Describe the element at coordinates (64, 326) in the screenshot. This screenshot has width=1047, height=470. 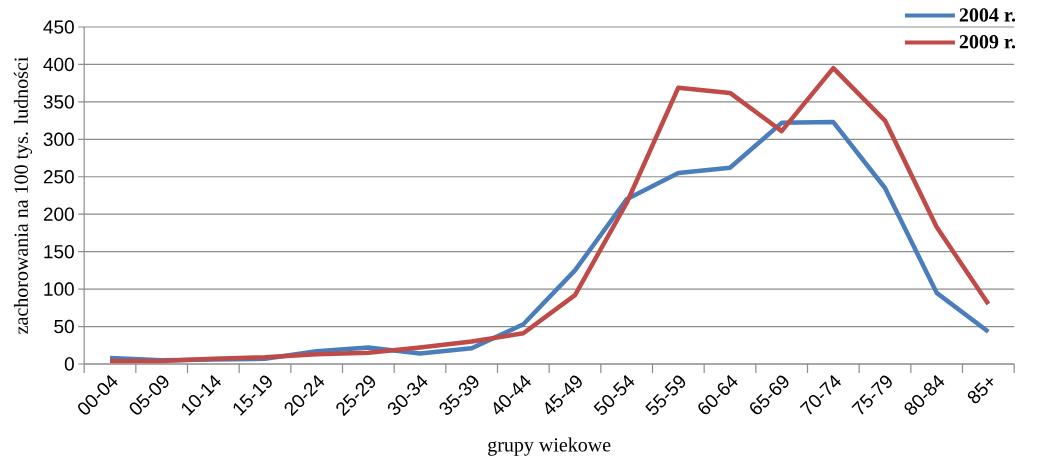
I see `y-tick-label: 50` at that location.